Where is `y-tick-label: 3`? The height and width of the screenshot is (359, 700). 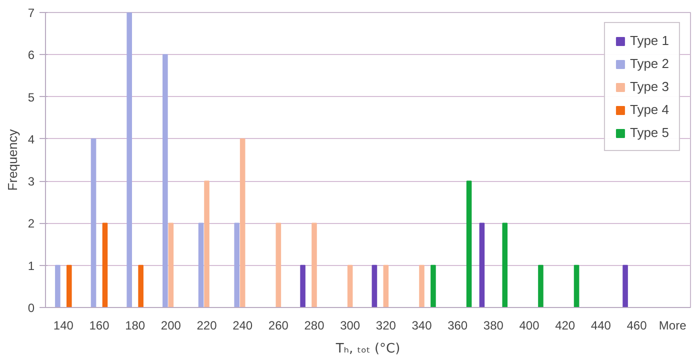 y-tick-label: 3 is located at coordinates (31, 181).